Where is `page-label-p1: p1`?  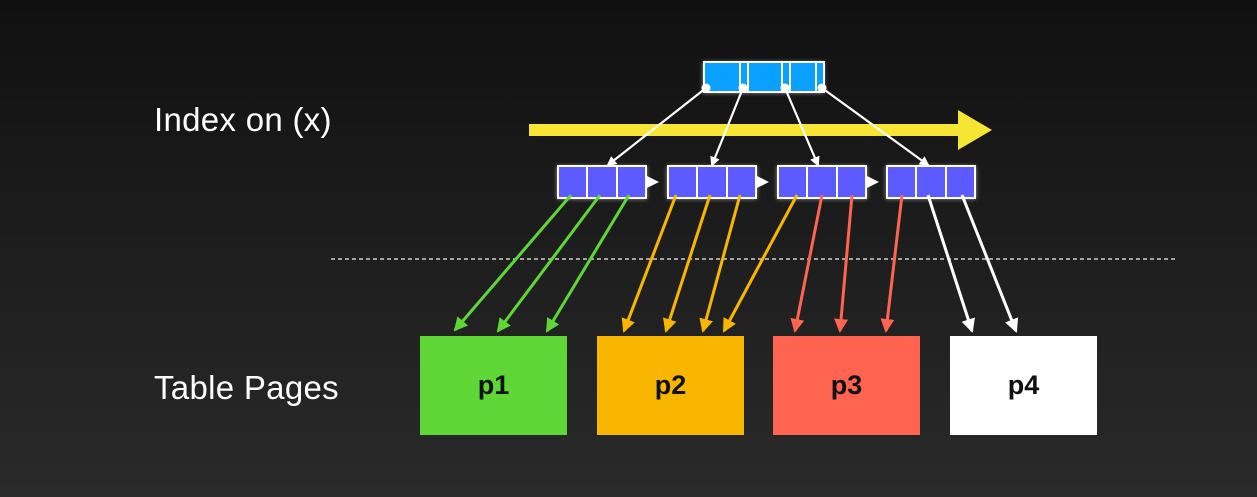
page-label-p1: p1 is located at coordinates (493, 385).